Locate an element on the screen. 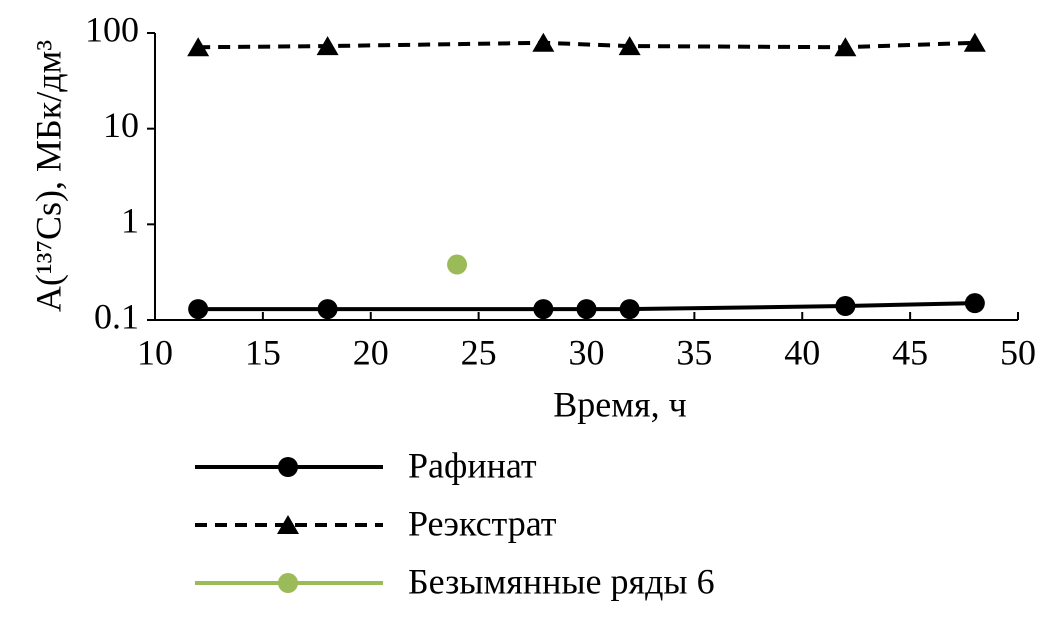 The width and height of the screenshot is (1039, 619). y-tick-label: 1 is located at coordinates (130, 221).